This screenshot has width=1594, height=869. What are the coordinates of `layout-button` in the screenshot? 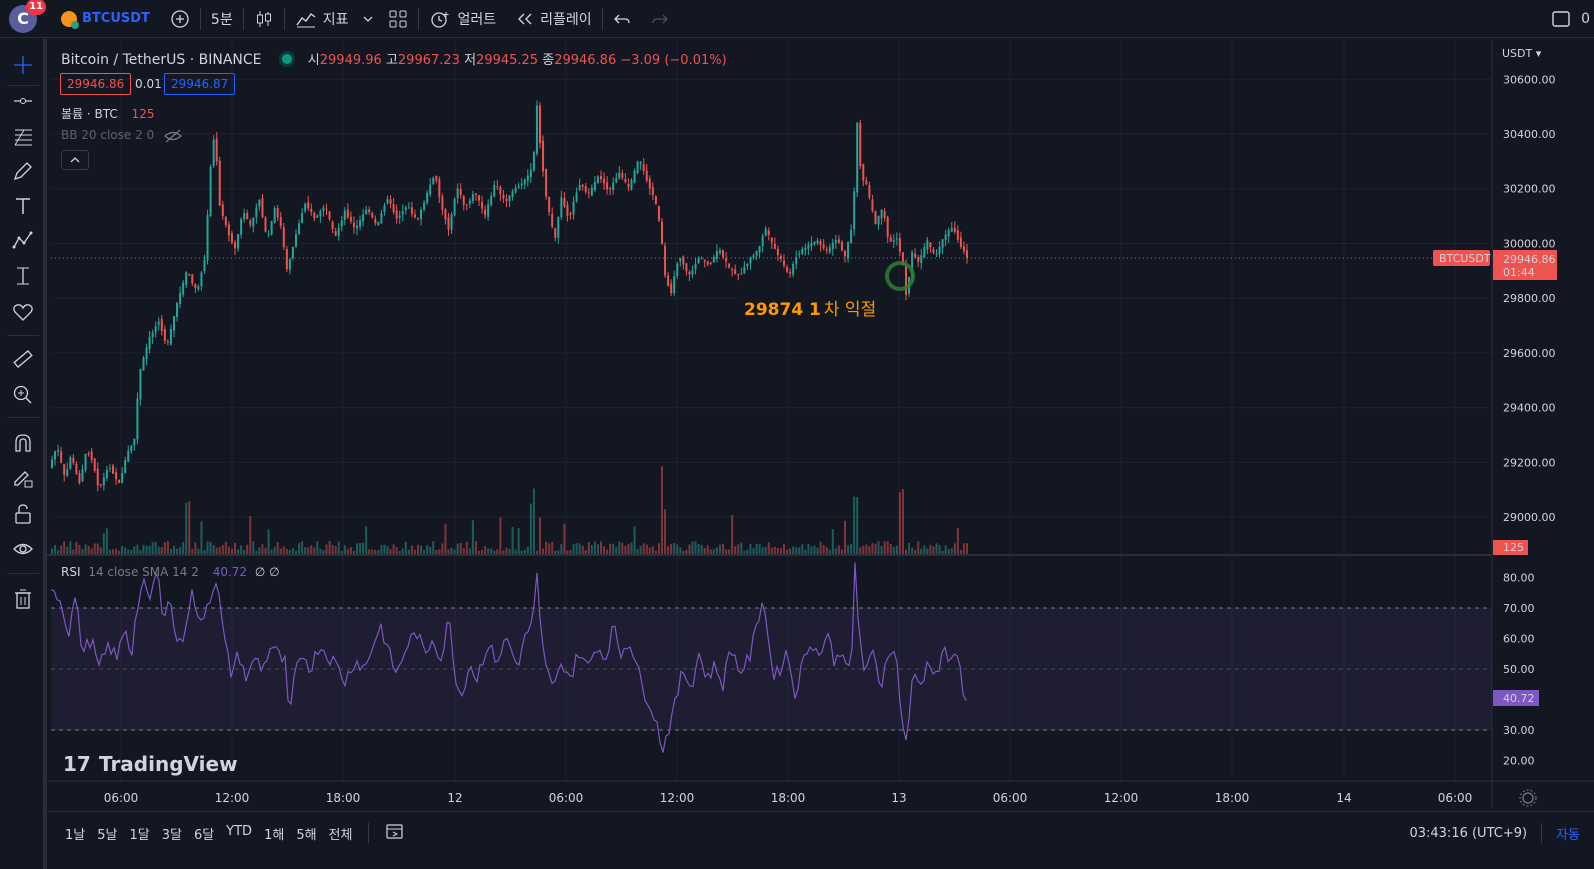 It's located at (398, 19).